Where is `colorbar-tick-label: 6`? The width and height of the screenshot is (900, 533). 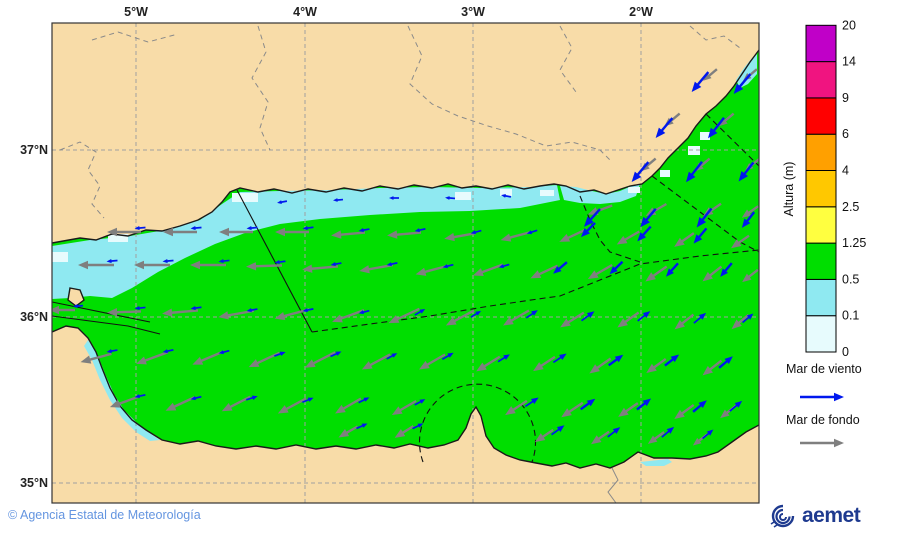 colorbar-tick-label: 6 is located at coordinates (845, 134).